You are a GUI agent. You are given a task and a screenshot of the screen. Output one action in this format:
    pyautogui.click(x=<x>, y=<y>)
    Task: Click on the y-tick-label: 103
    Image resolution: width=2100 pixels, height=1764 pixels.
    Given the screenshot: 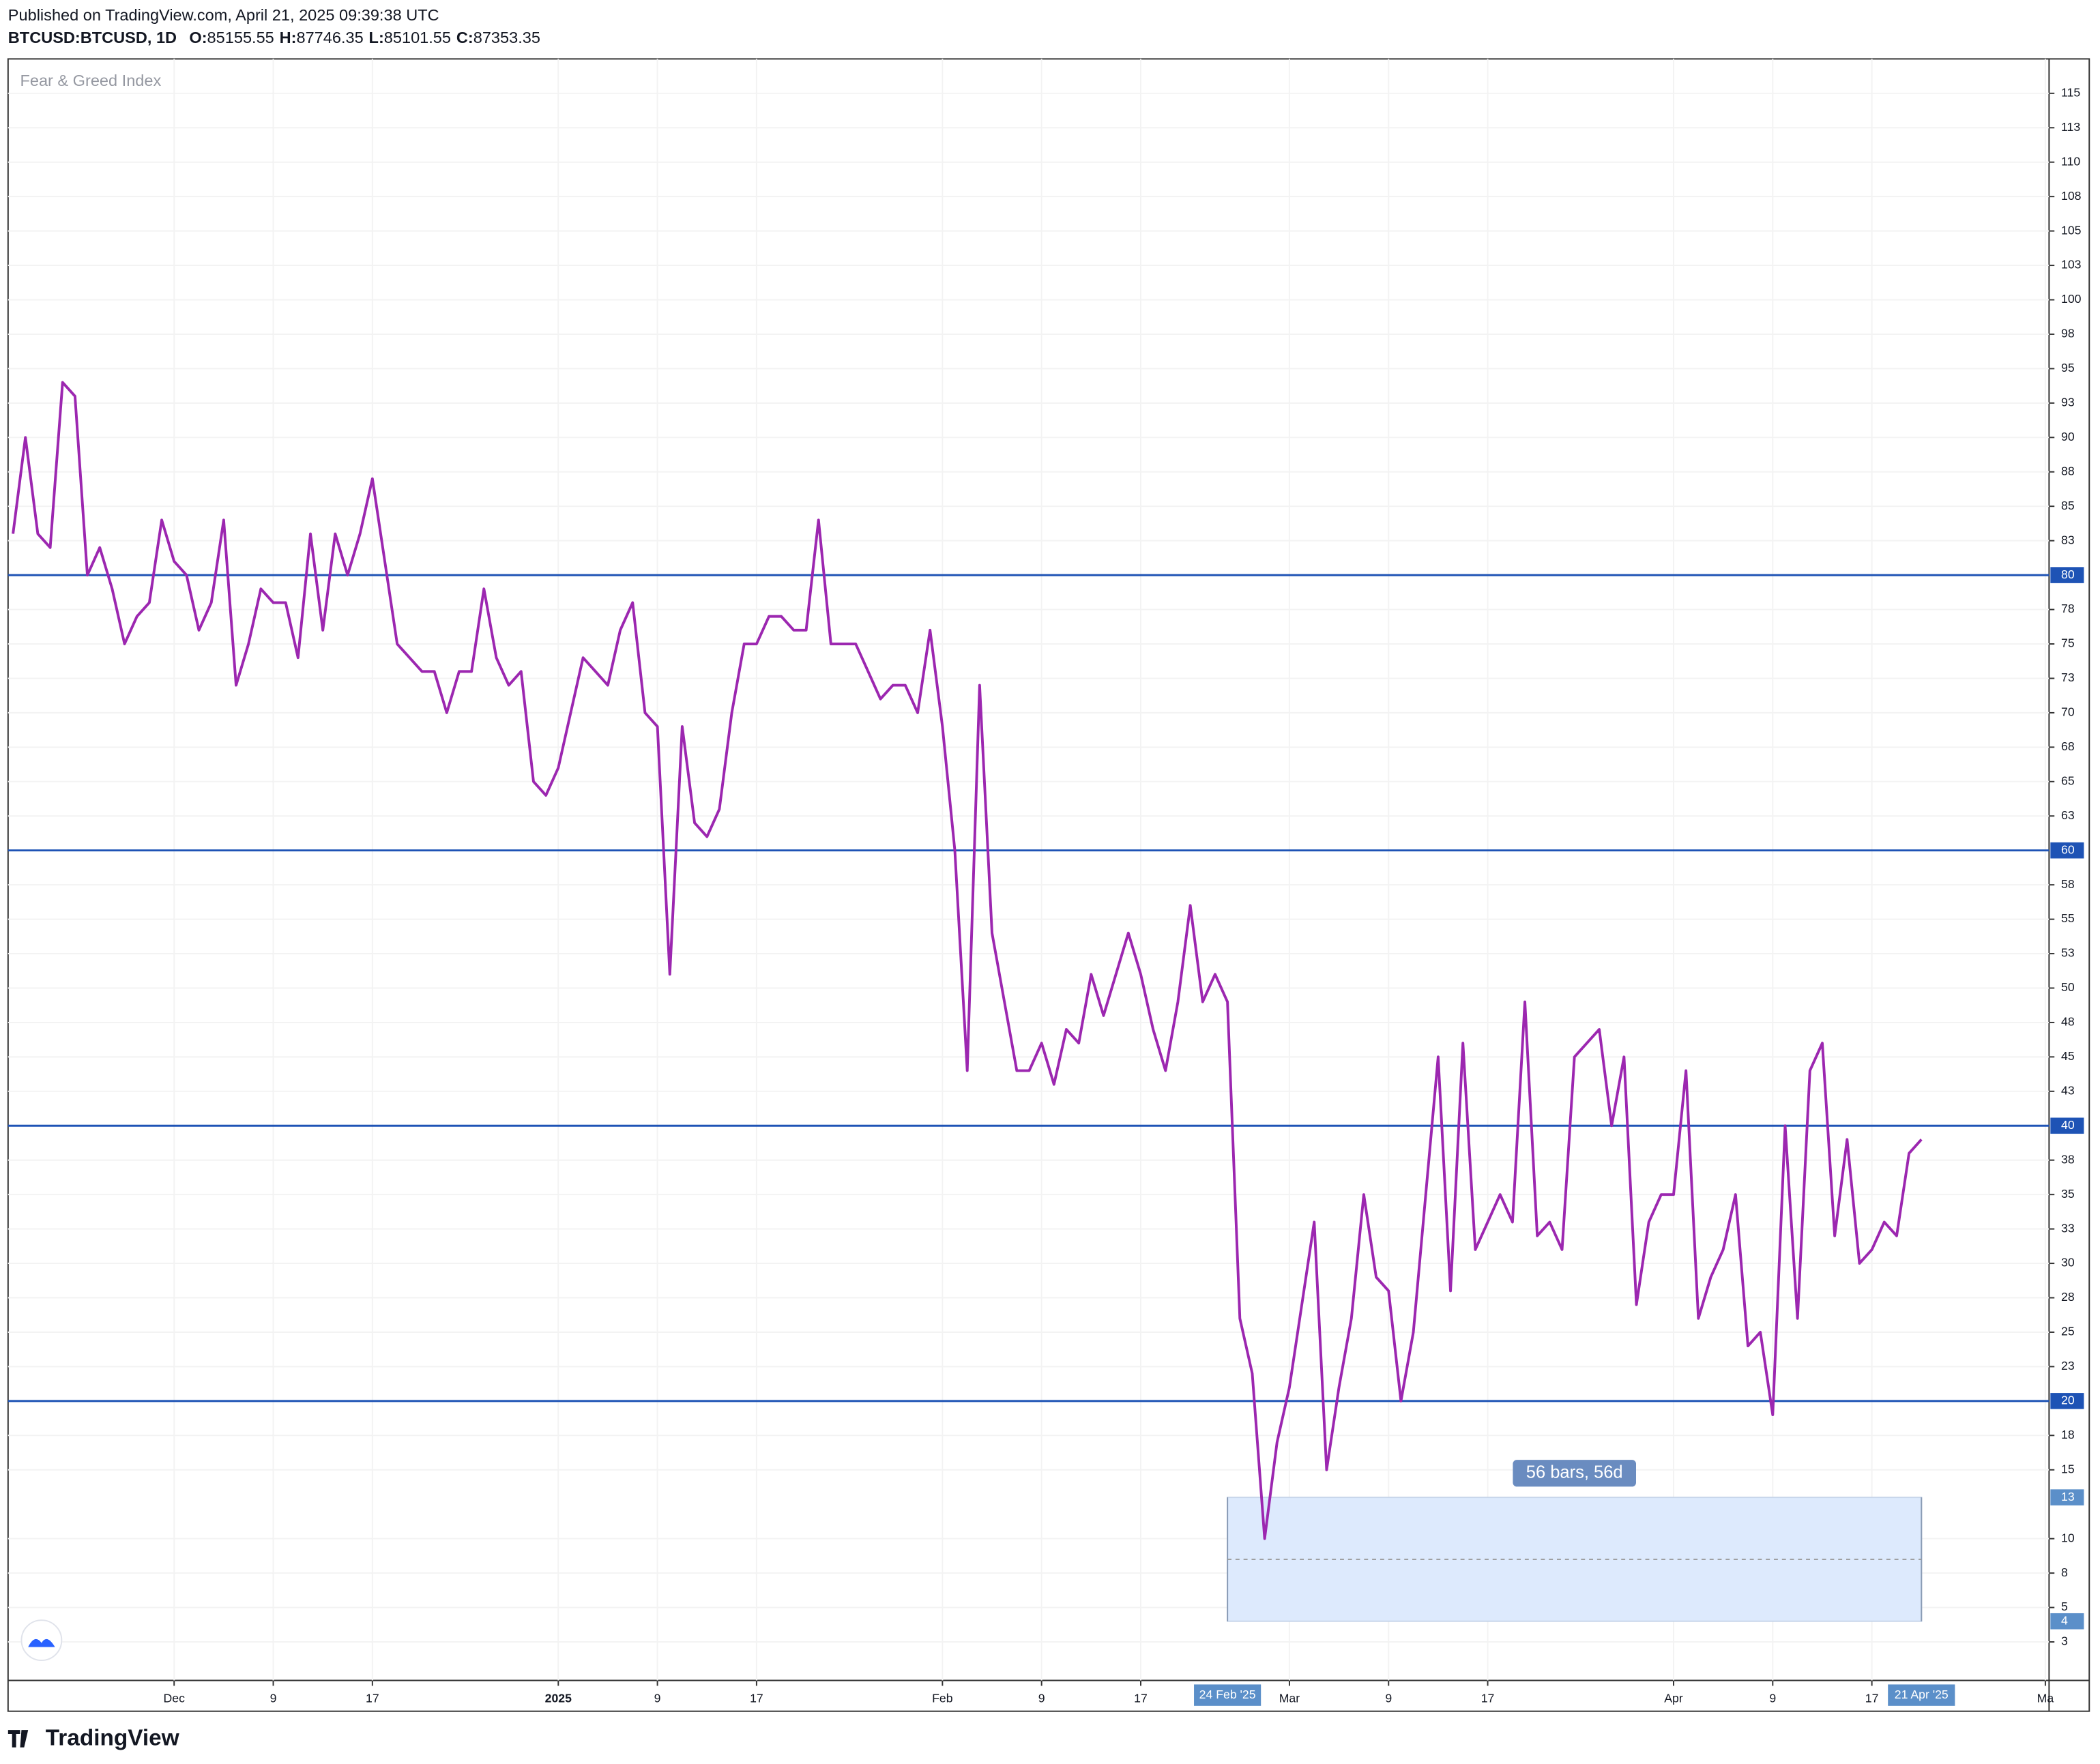 What is the action you would take?
    pyautogui.click(x=2071, y=264)
    